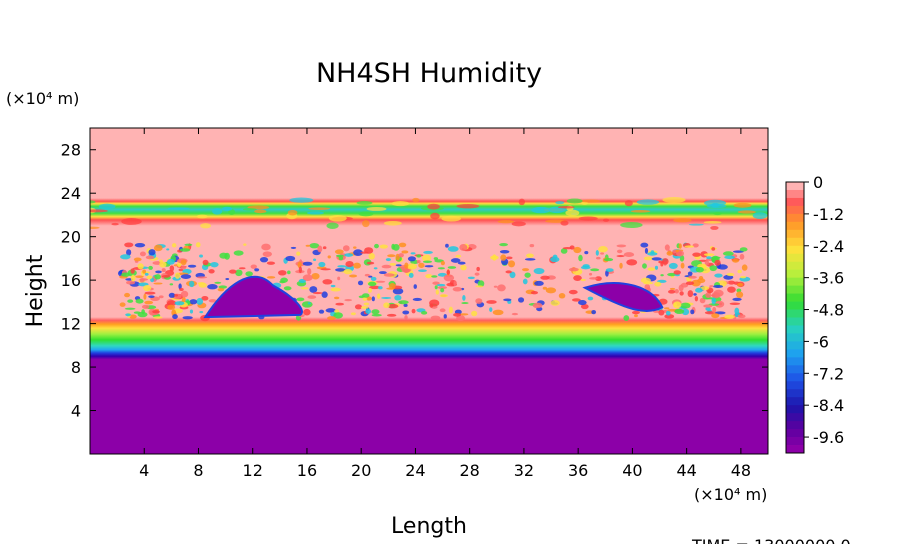 Image resolution: width=904 pixels, height=548 pixels. I want to click on x-tick-label: 24, so click(415, 470).